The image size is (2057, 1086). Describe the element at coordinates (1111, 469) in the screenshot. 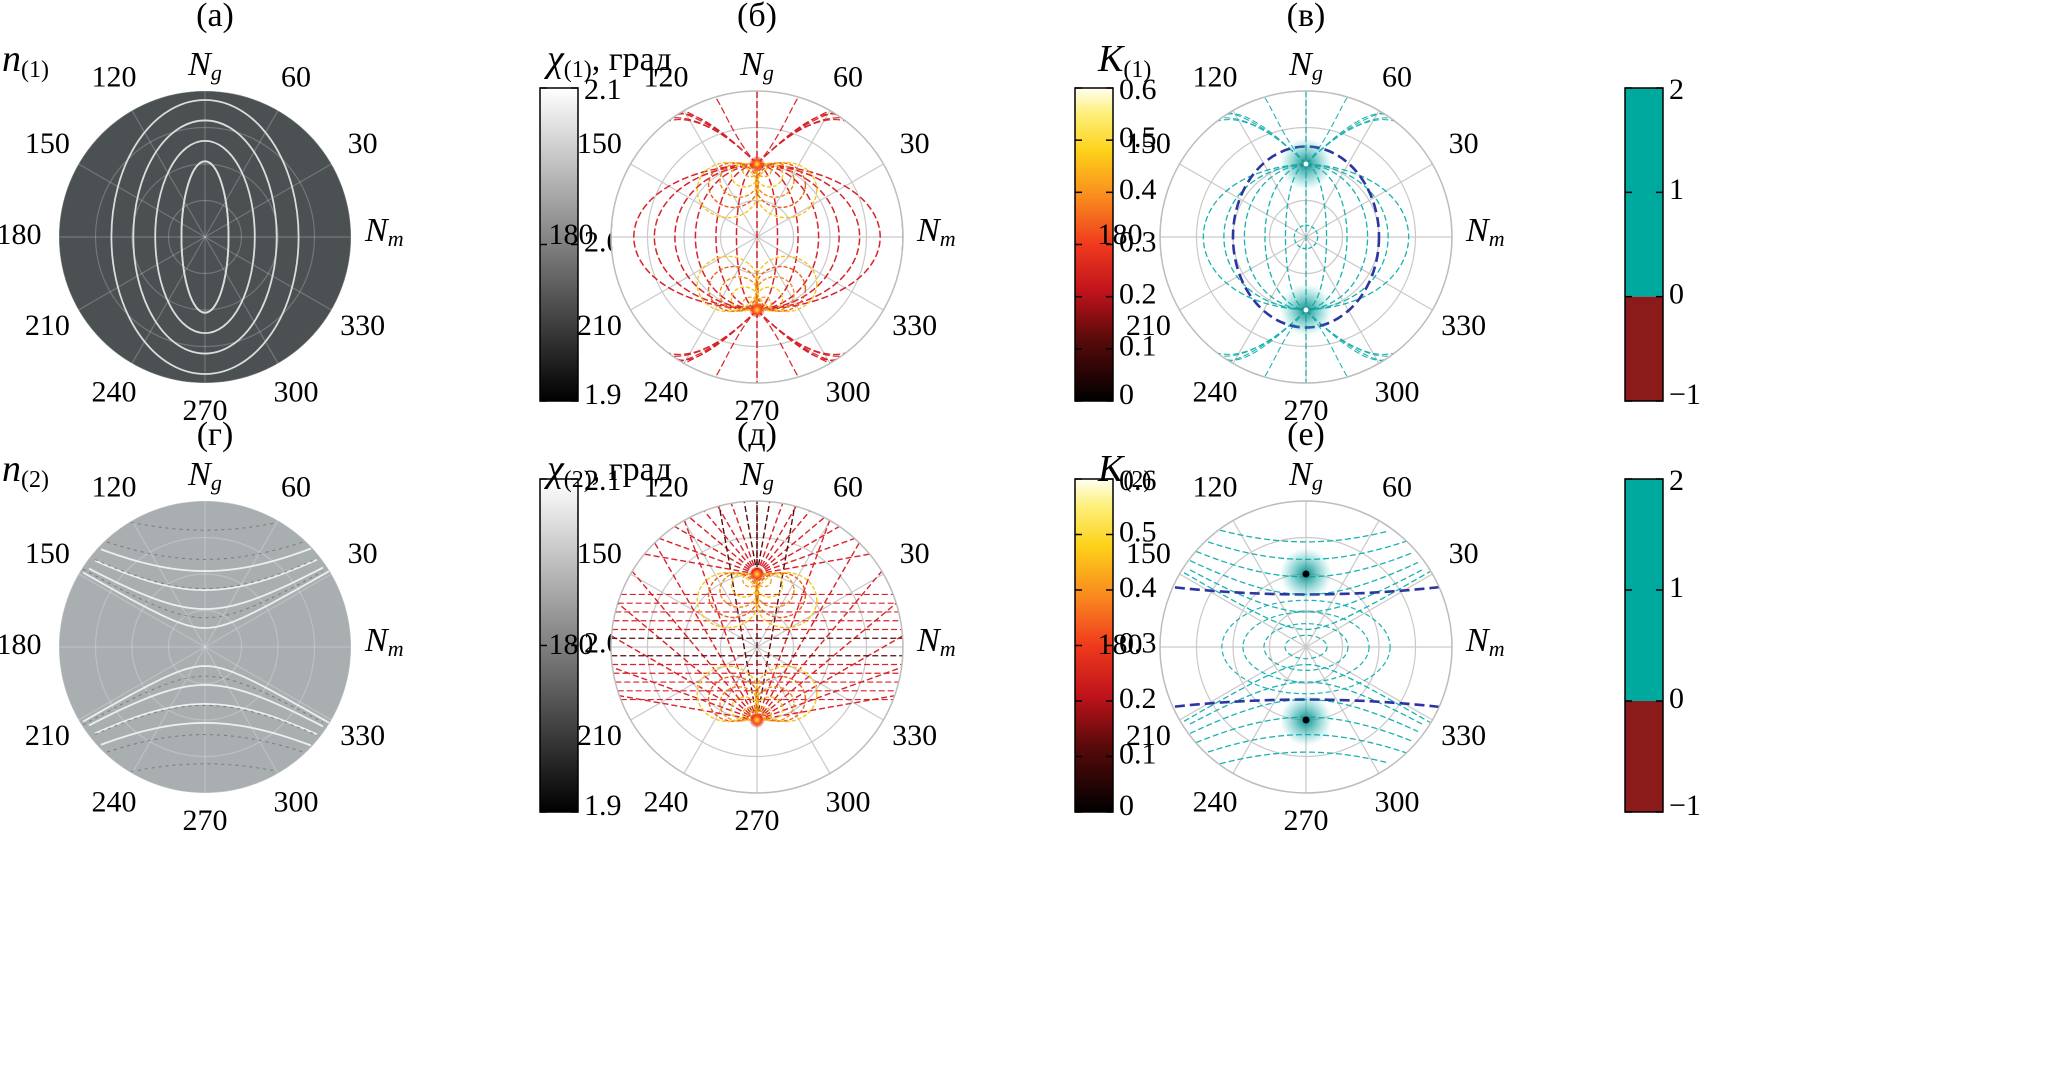

I see `quantity-symbol: K` at that location.